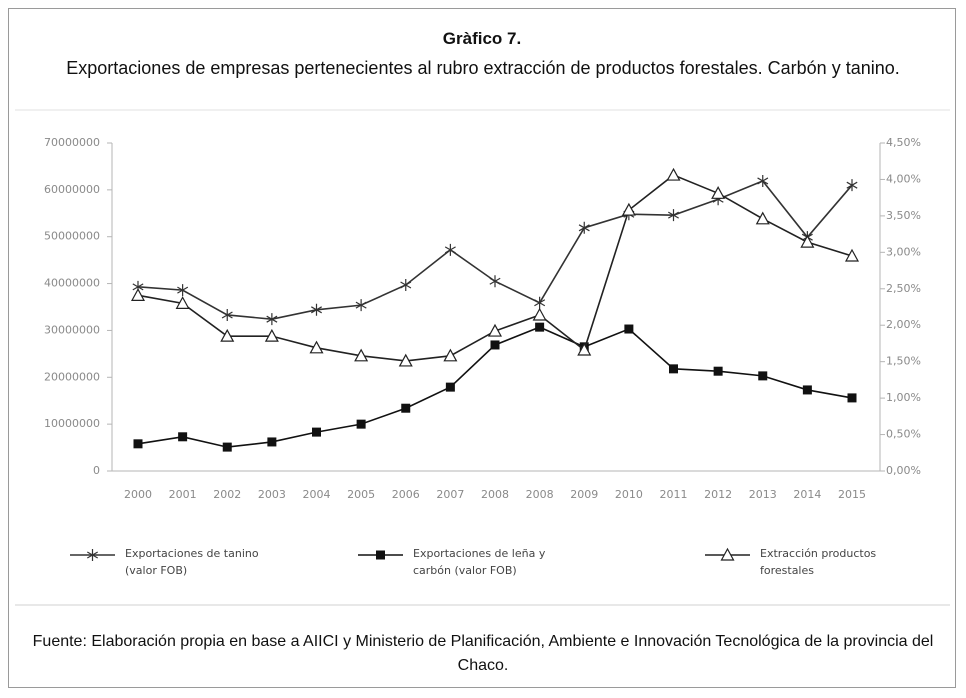  What do you see at coordinates (72, 236) in the screenshot?
I see `y-tick-label: 50000000` at bounding box center [72, 236].